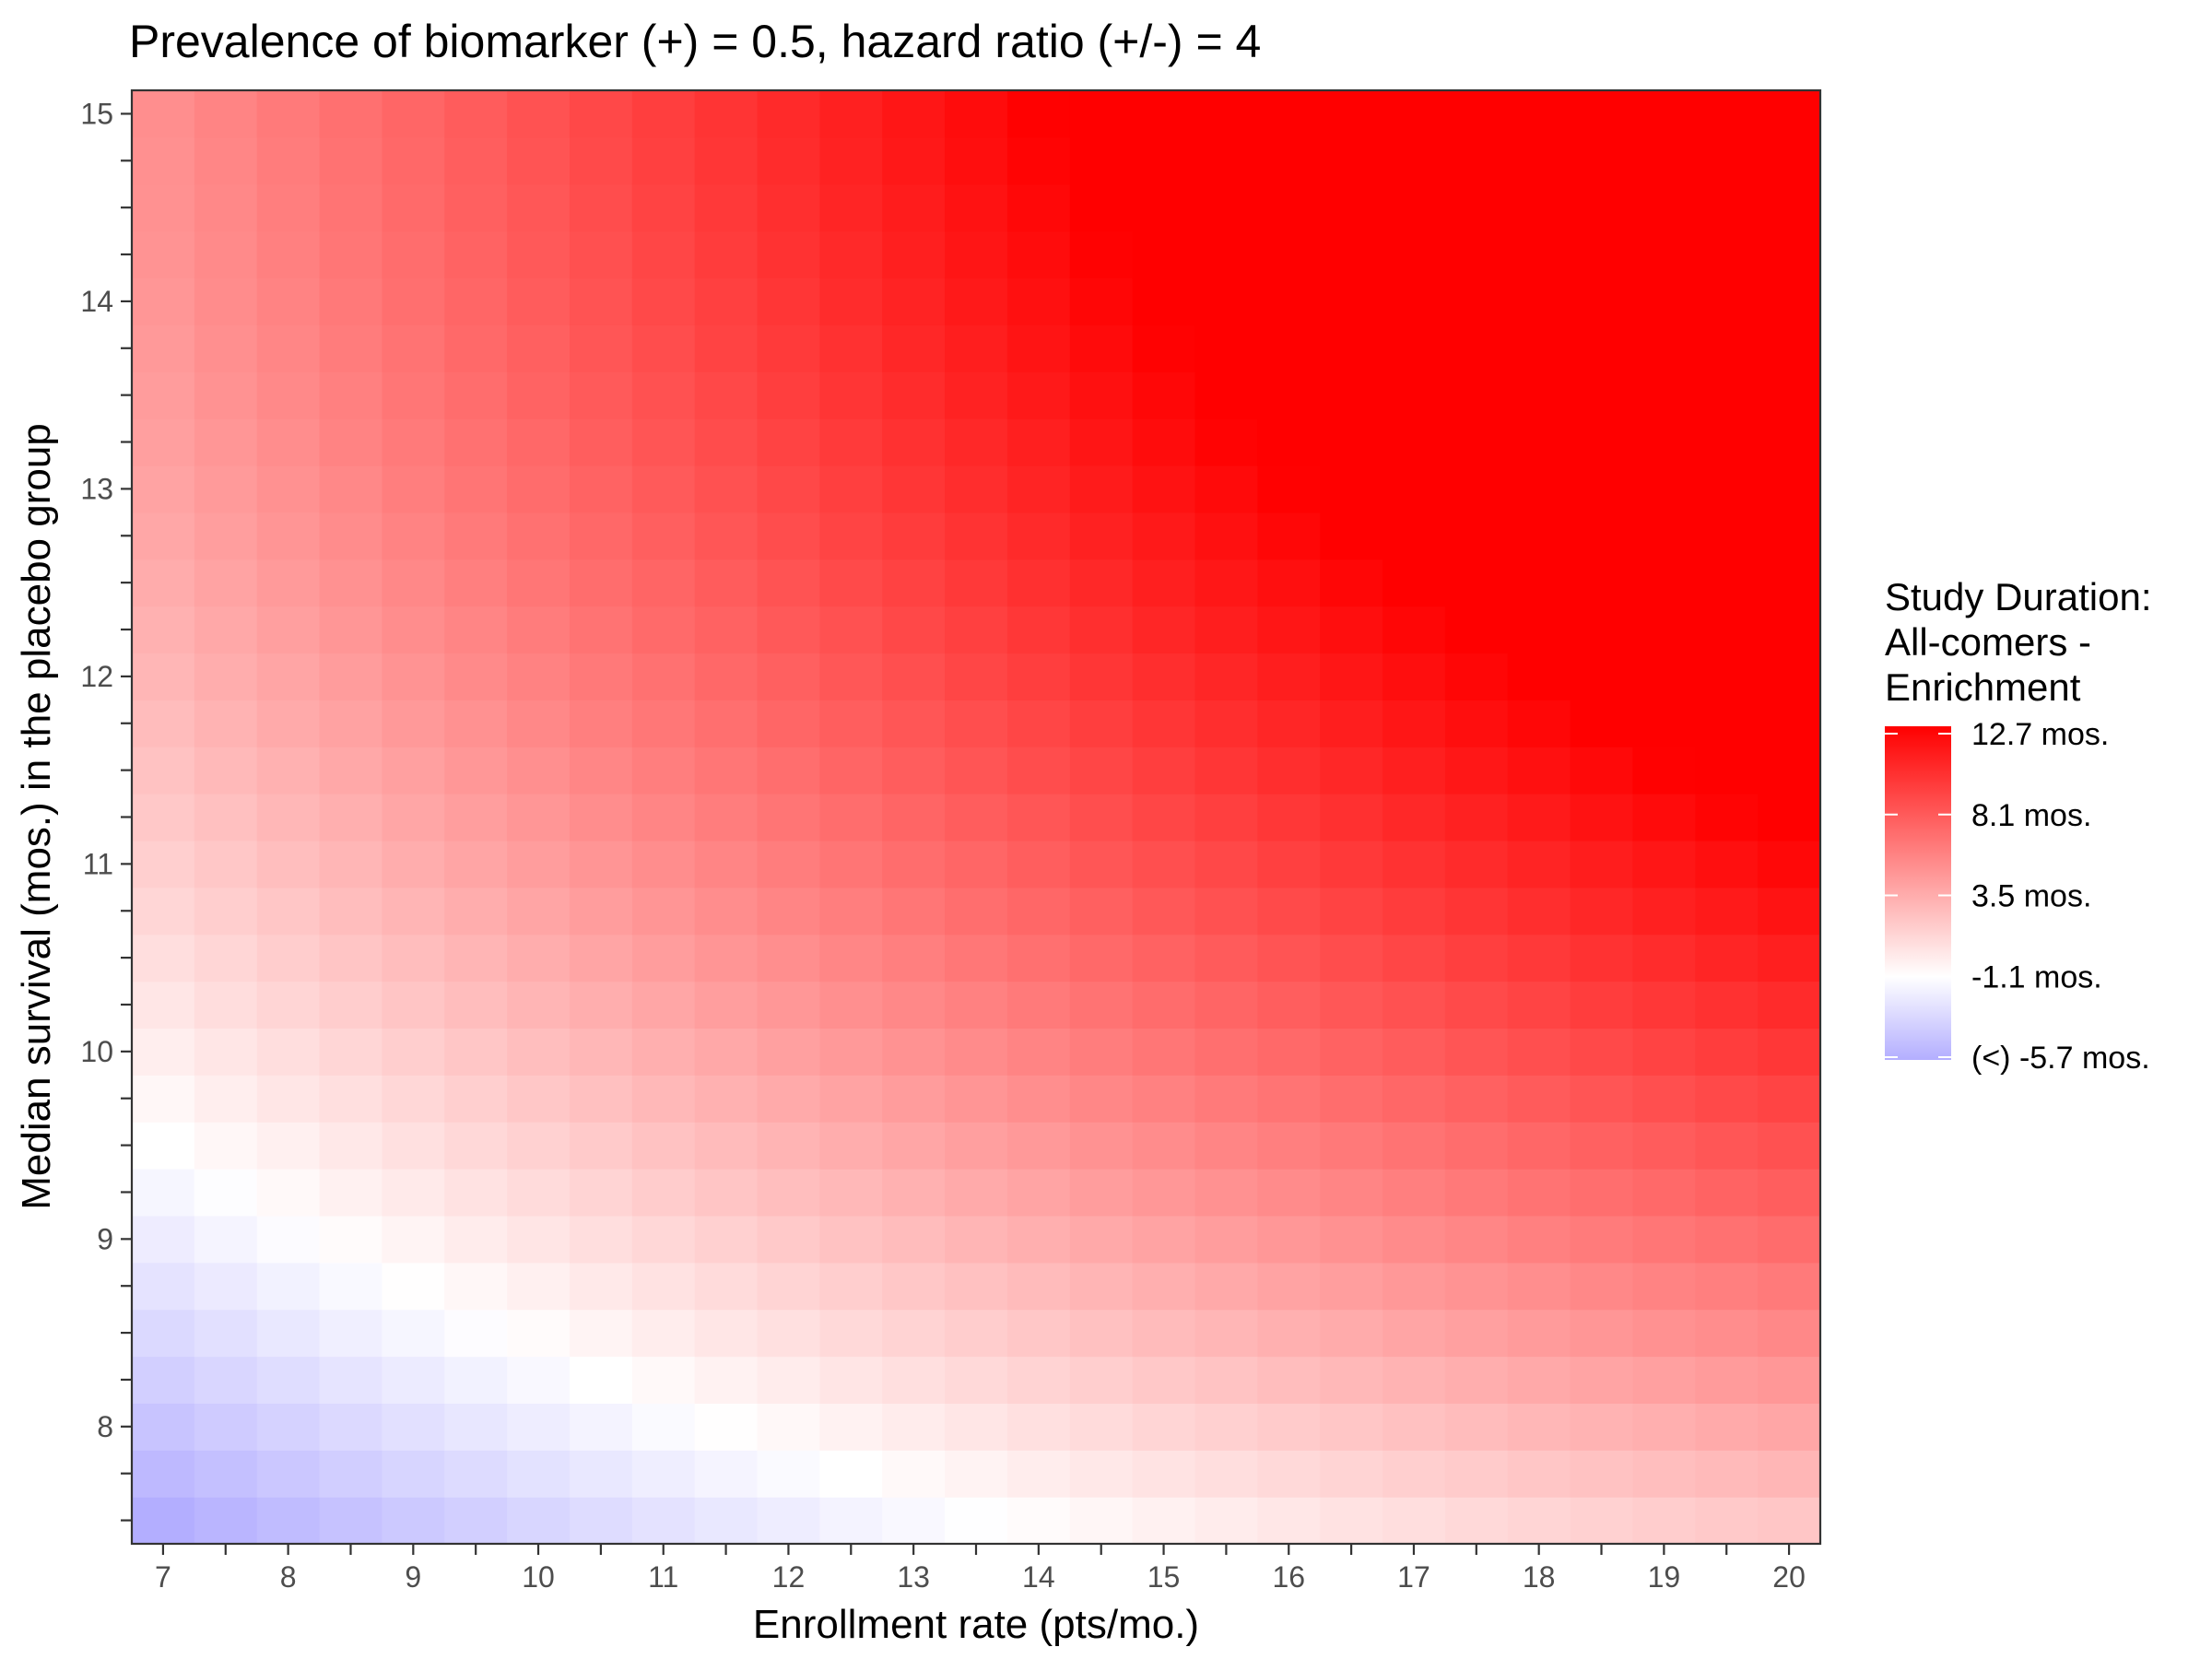 This screenshot has width=2212, height=1659. Describe the element at coordinates (105, 1238) in the screenshot. I see `y-tick-label: 9` at that location.